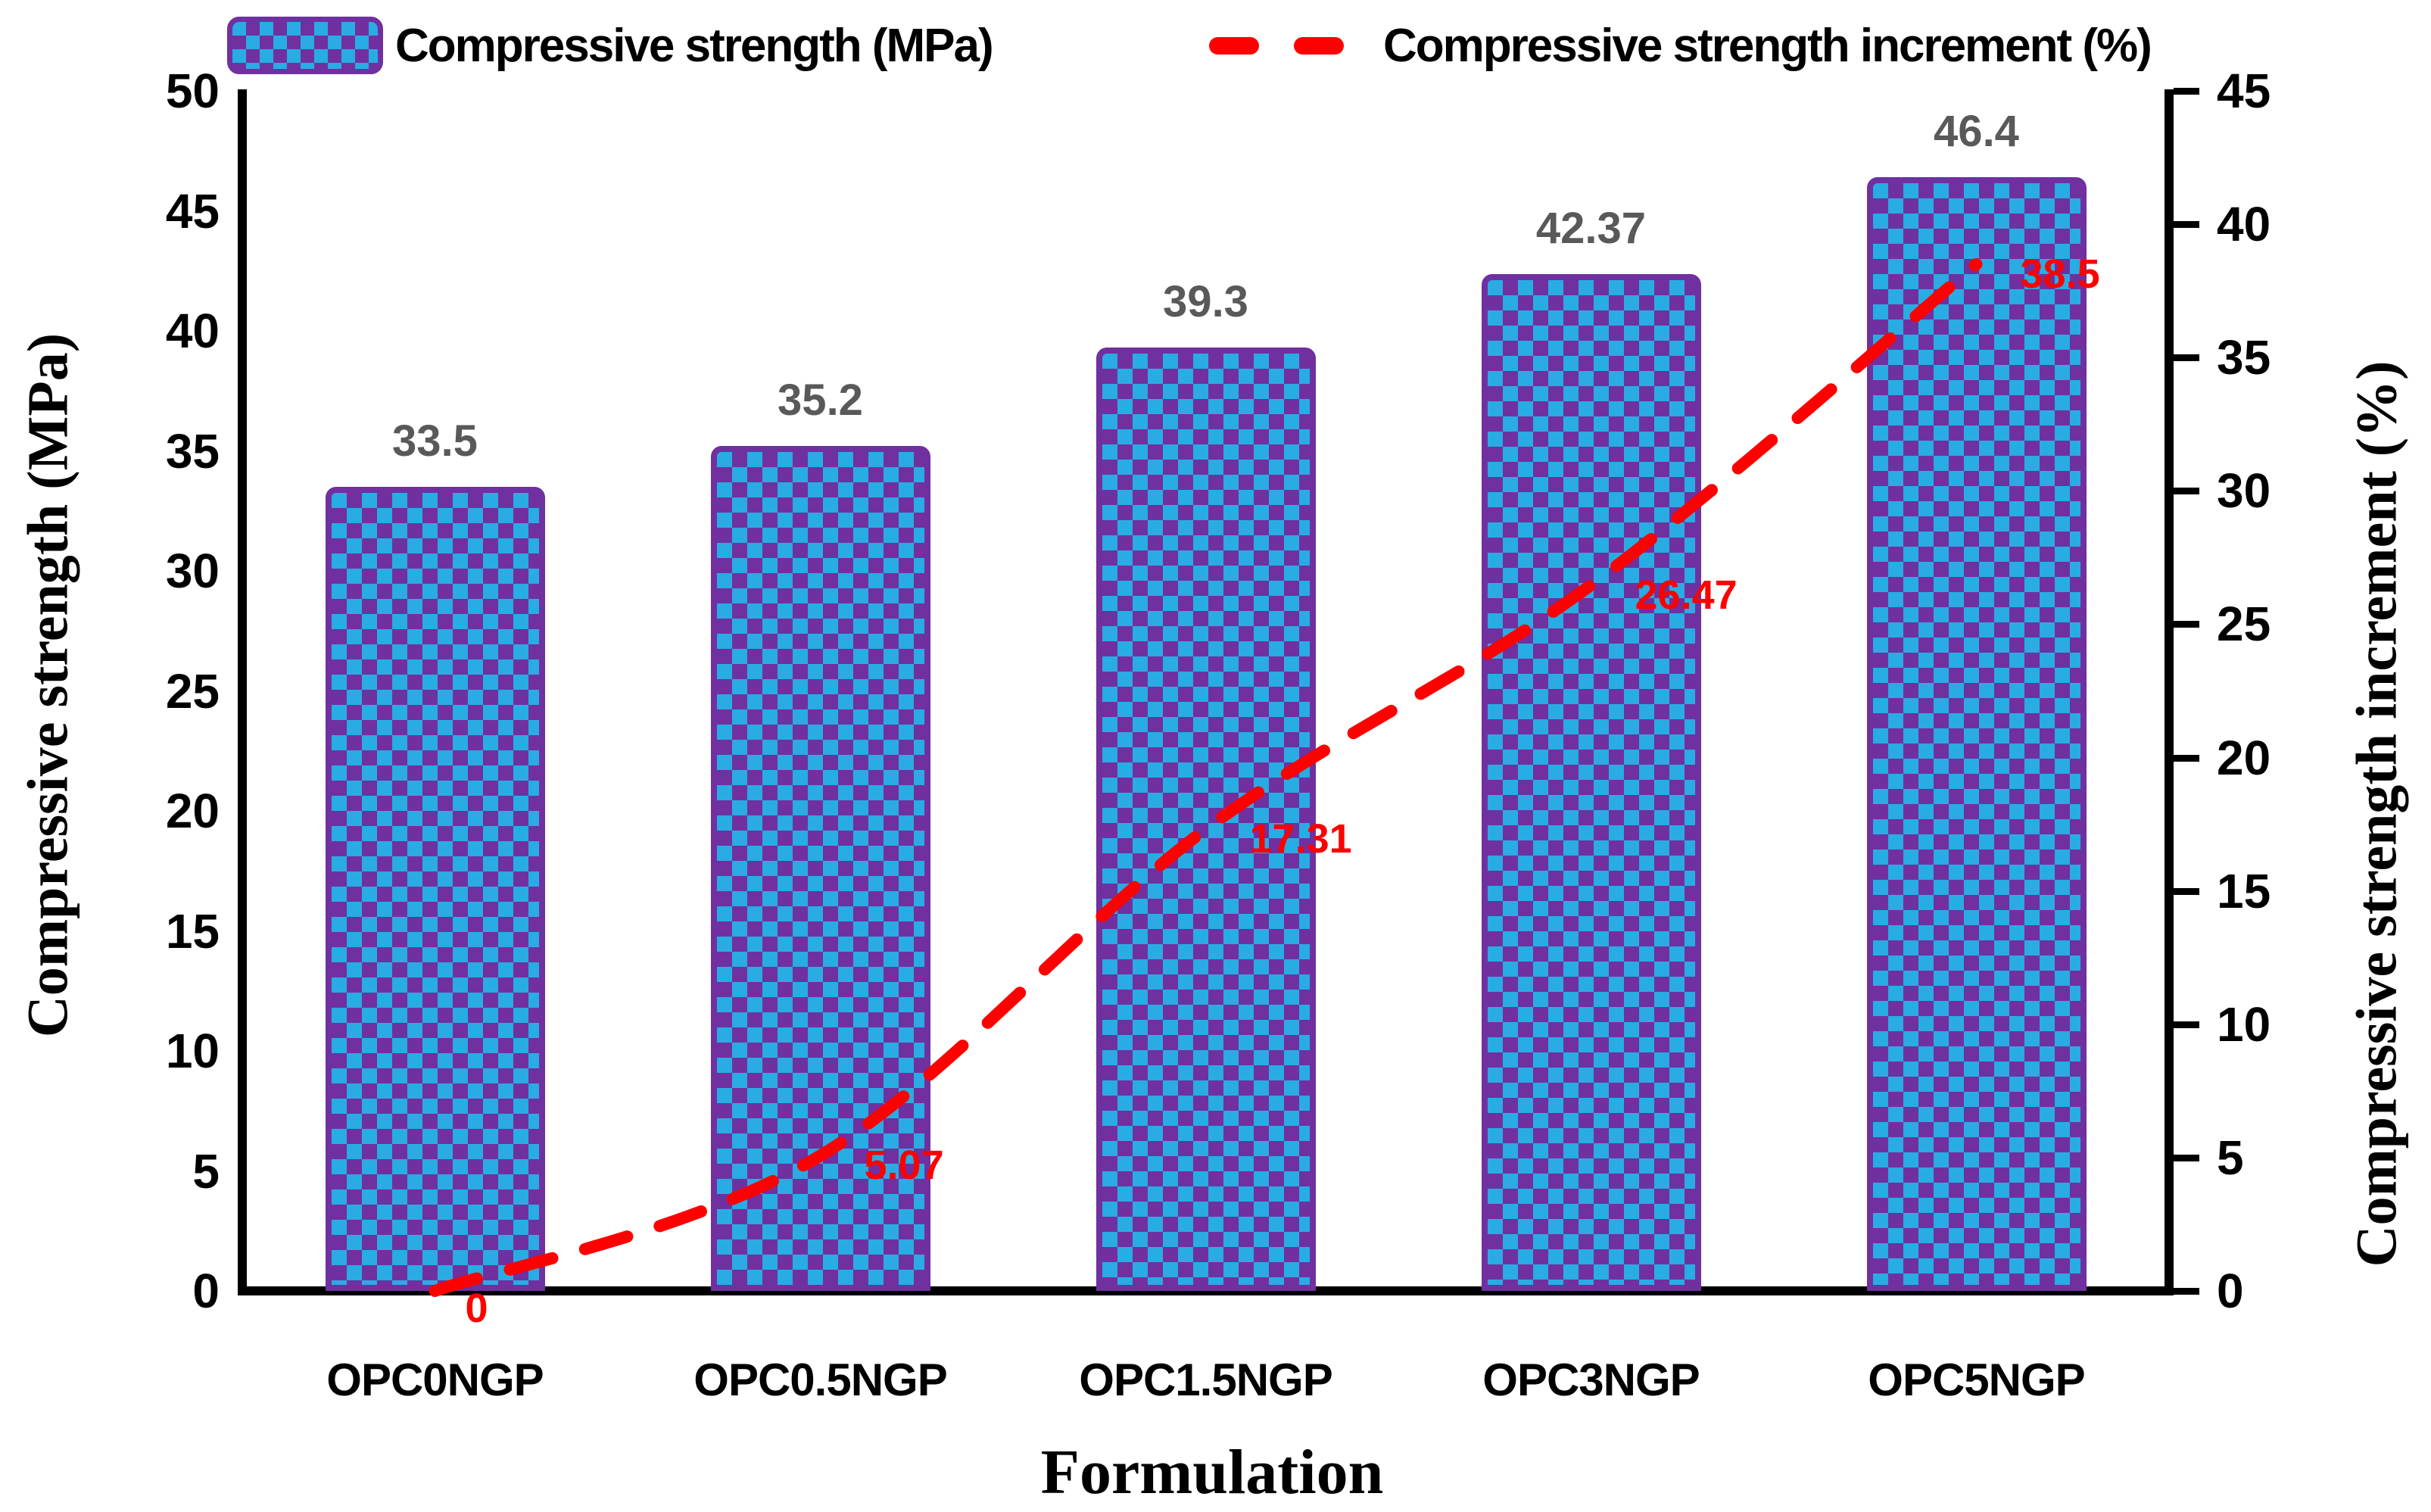 The width and height of the screenshot is (2431, 1512). Describe the element at coordinates (2244, 624) in the screenshot. I see `right-tick-label-25: 25` at that location.